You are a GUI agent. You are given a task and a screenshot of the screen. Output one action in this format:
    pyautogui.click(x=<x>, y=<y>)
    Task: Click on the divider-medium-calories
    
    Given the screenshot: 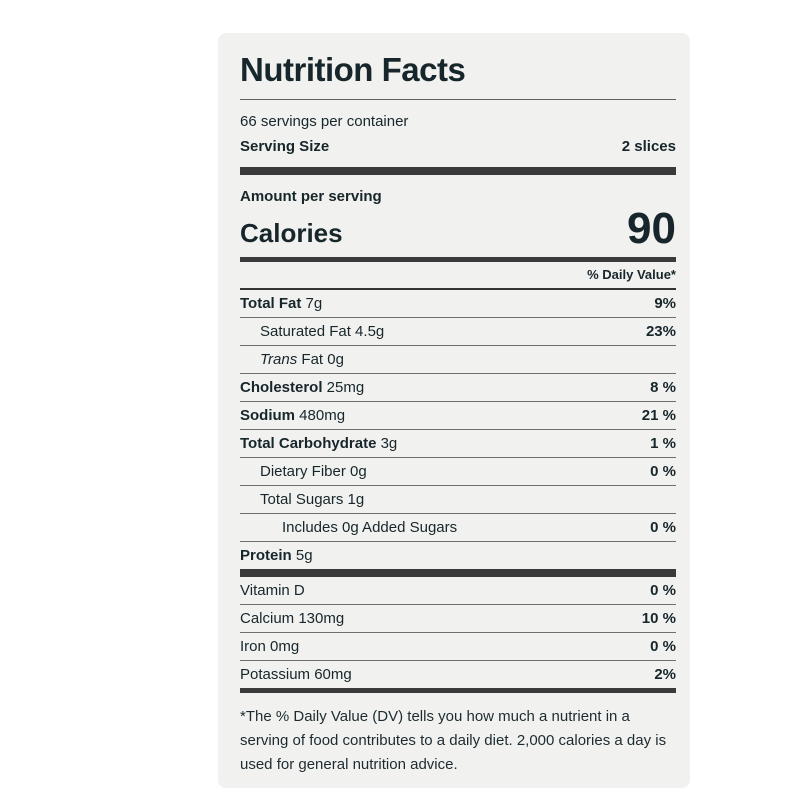 What is the action you would take?
    pyautogui.click(x=458, y=259)
    